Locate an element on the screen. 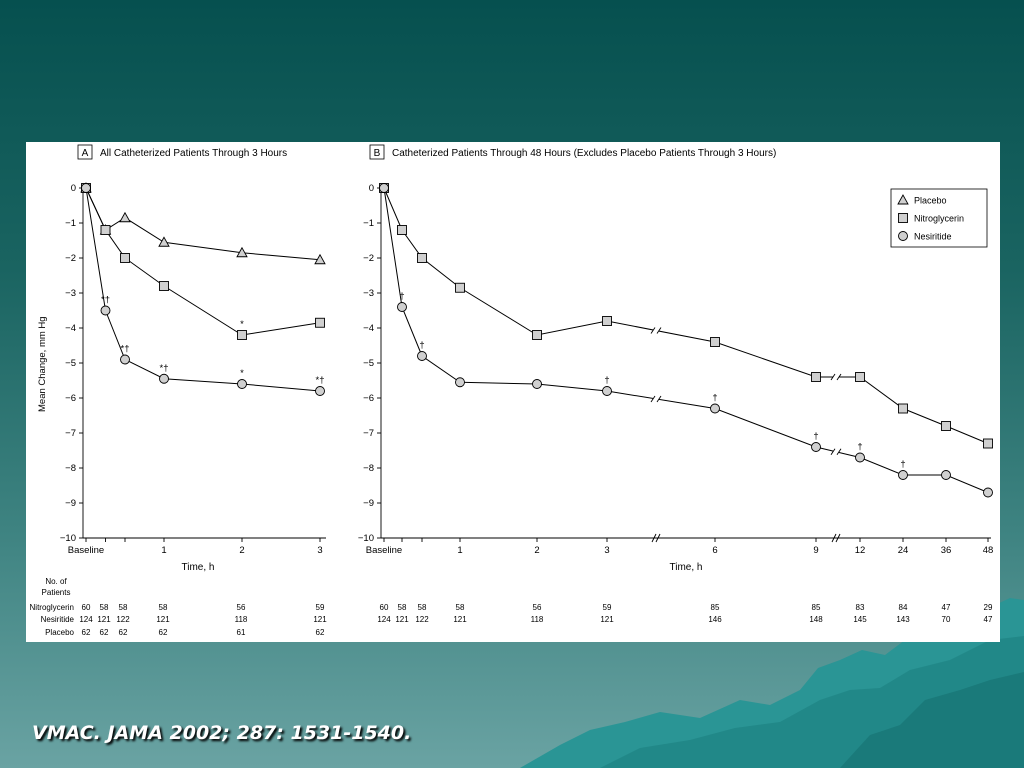 The width and height of the screenshot is (1024, 768). panel-a-y-tick-label: −3 is located at coordinates (70, 293).